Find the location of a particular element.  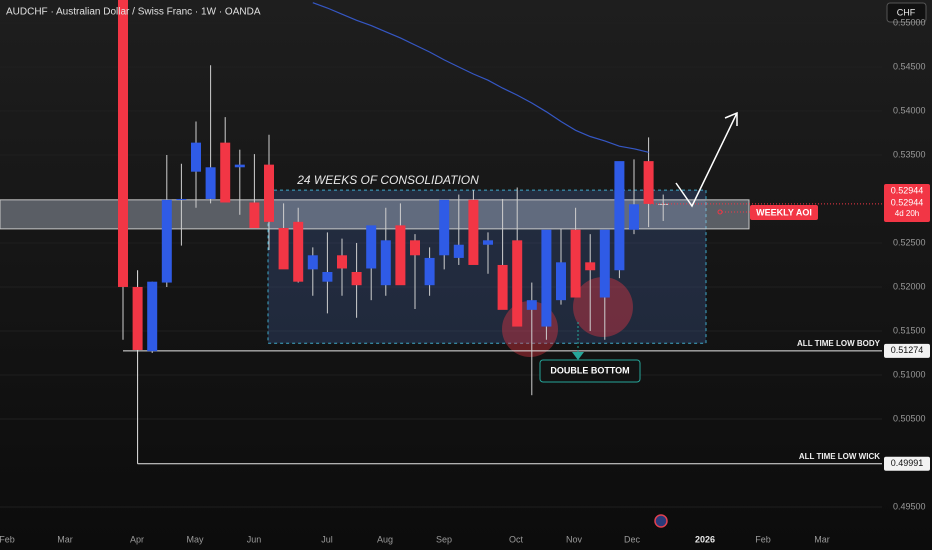

logo-icon is located at coordinates (661, 521).